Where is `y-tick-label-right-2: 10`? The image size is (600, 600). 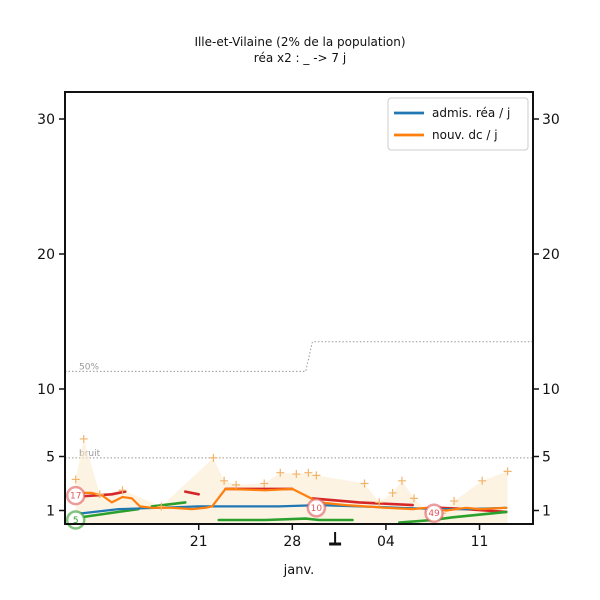 y-tick-label-right-2: 10 is located at coordinates (551, 390).